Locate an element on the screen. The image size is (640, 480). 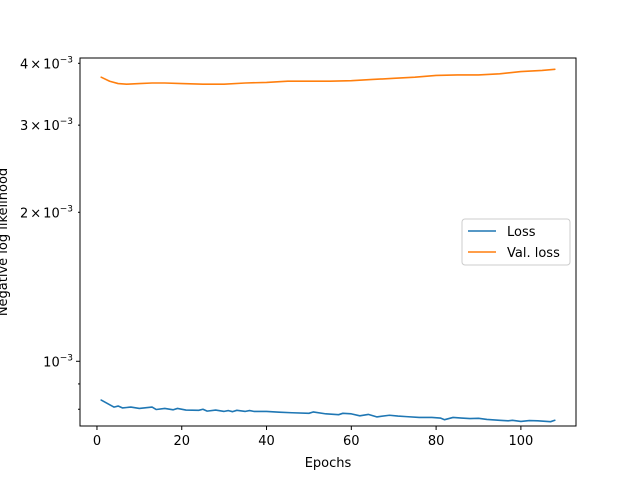
x-axis-label: Epochs is located at coordinates (328, 463).